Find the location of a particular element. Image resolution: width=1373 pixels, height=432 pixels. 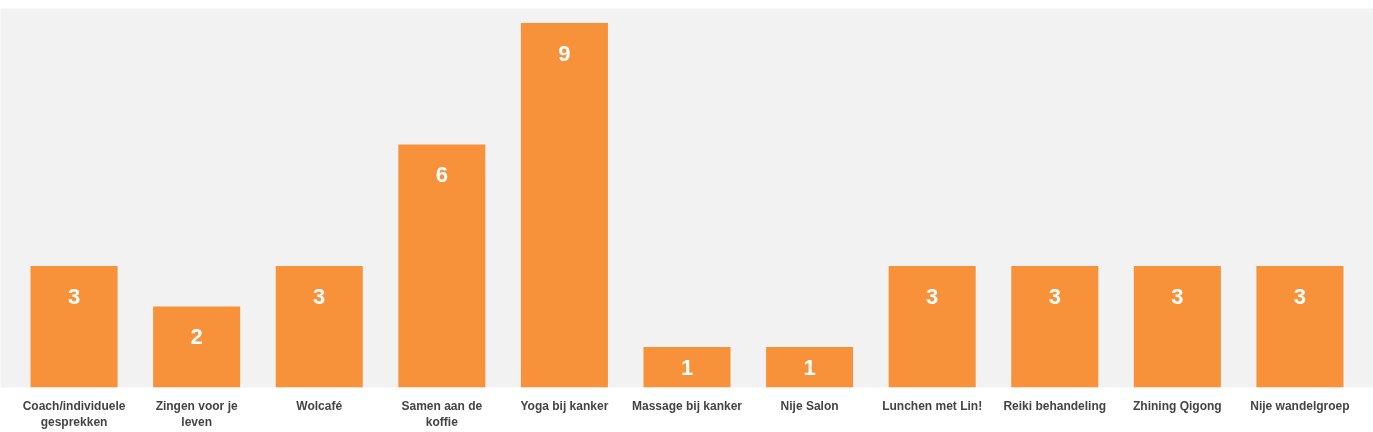

x-tick-label: Nije Salon is located at coordinates (809, 405).